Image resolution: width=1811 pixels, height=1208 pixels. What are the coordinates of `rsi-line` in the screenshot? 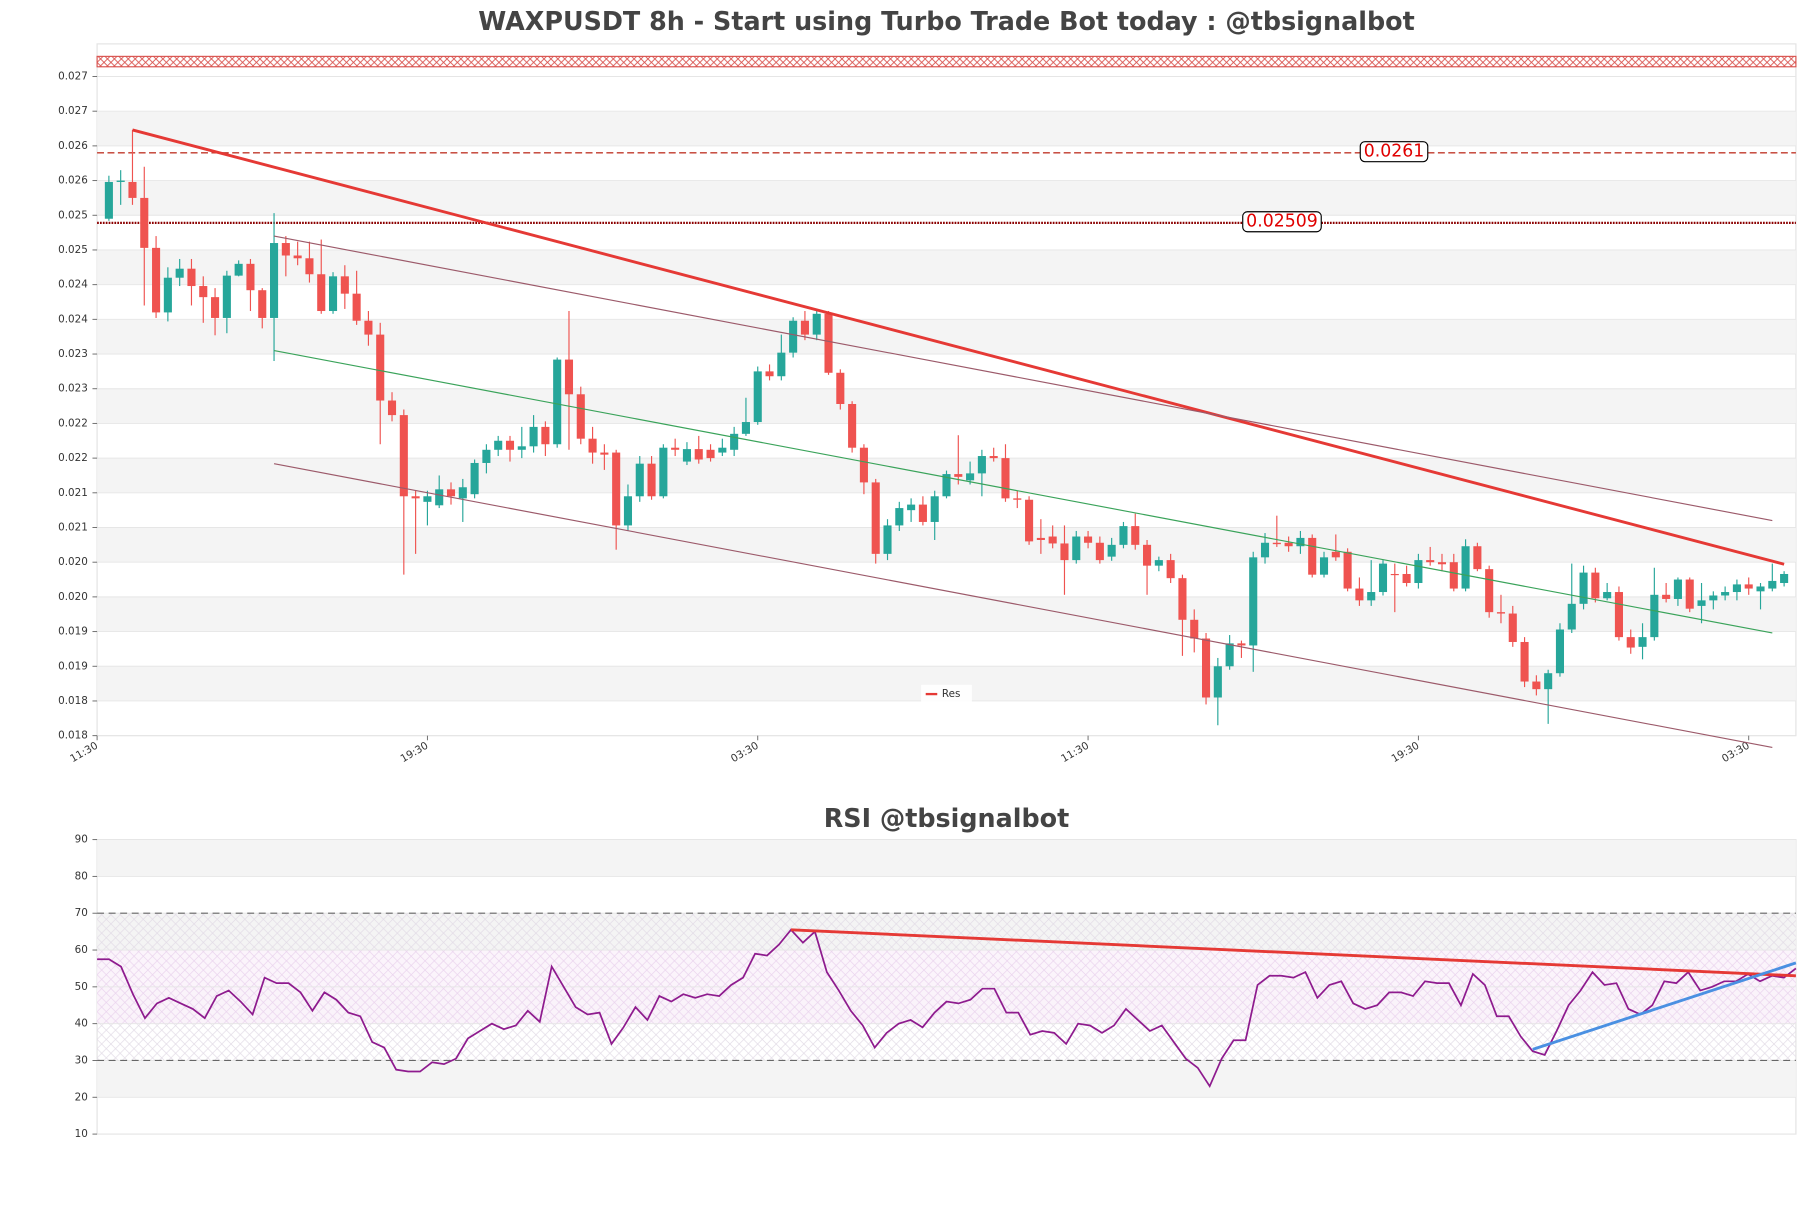 It's located at (947, 1008).